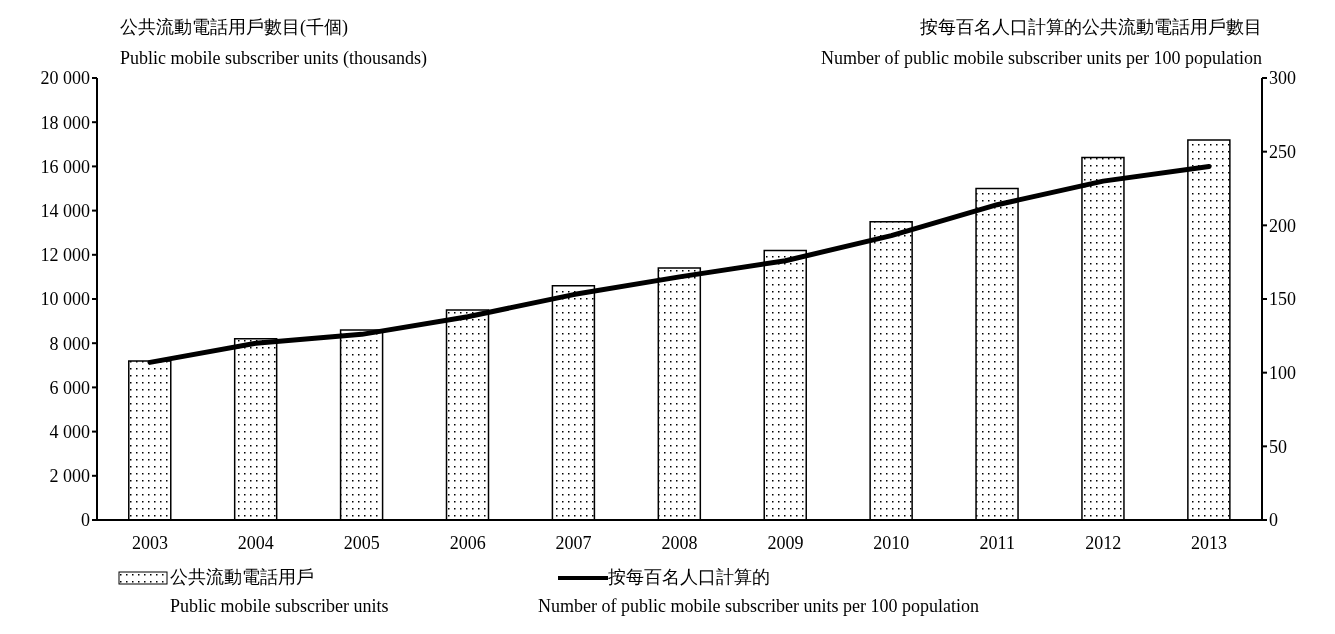  What do you see at coordinates (1282, 225) in the screenshot?
I see `y2-tick-label: 200` at bounding box center [1282, 225].